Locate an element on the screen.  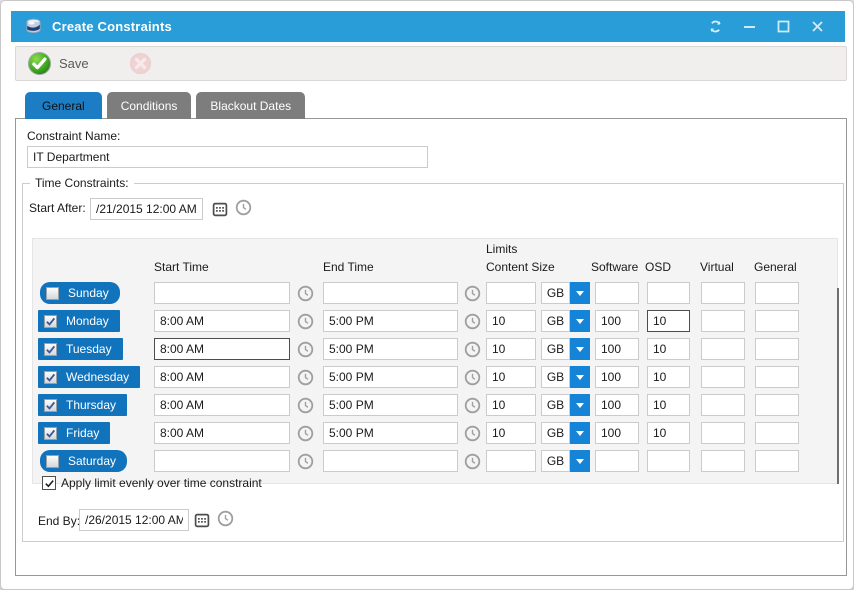
save-button: Save is located at coordinates (58, 63).